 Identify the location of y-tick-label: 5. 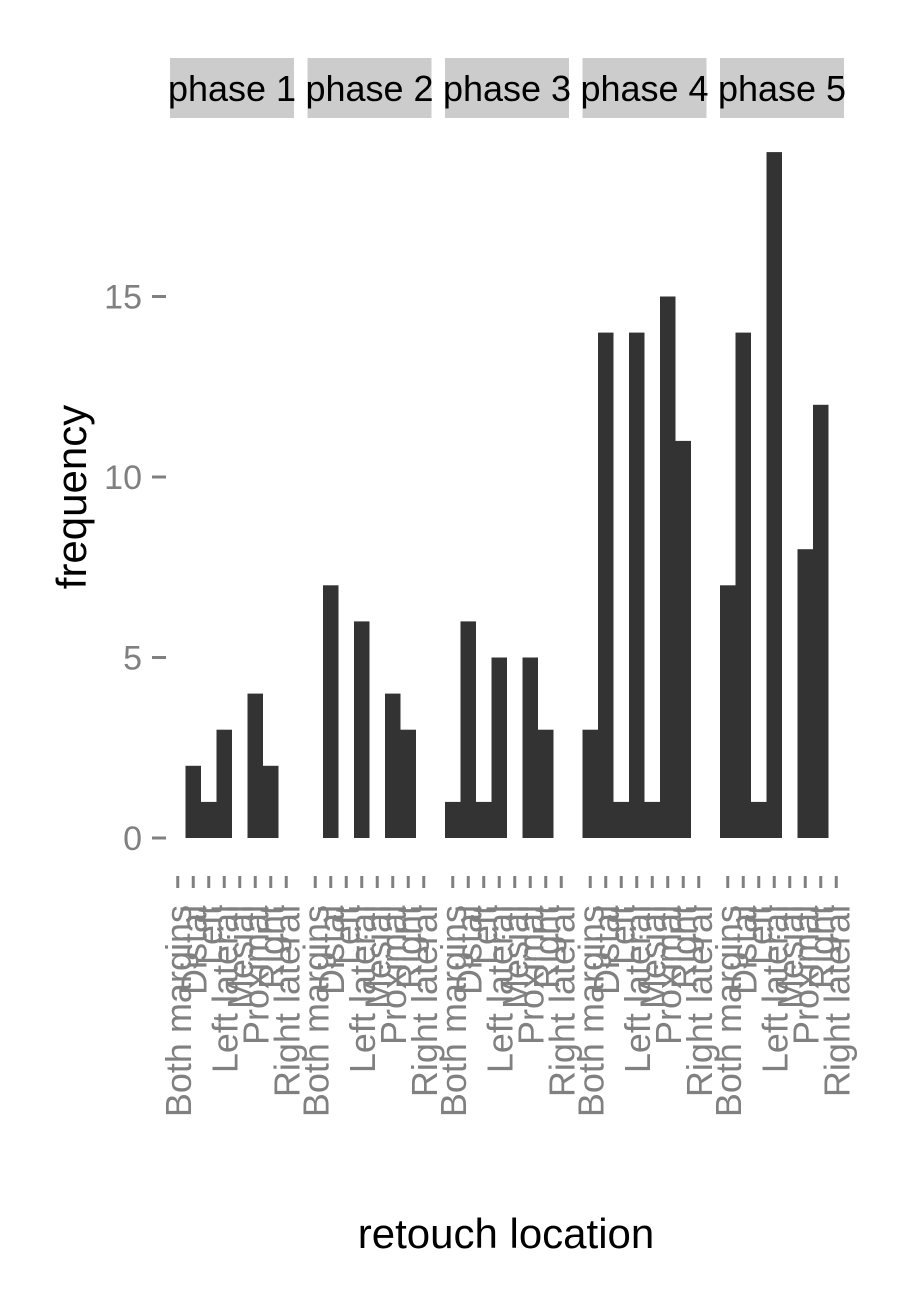
(132, 659).